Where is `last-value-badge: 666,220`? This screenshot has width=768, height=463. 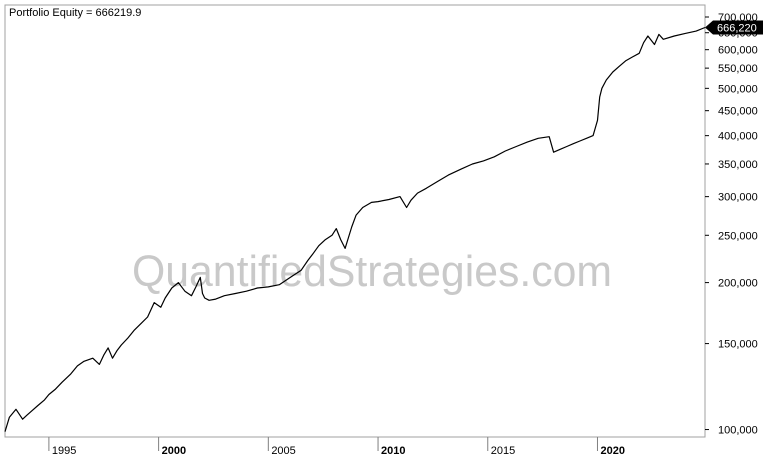 last-value-badge: 666,220 is located at coordinates (734, 27).